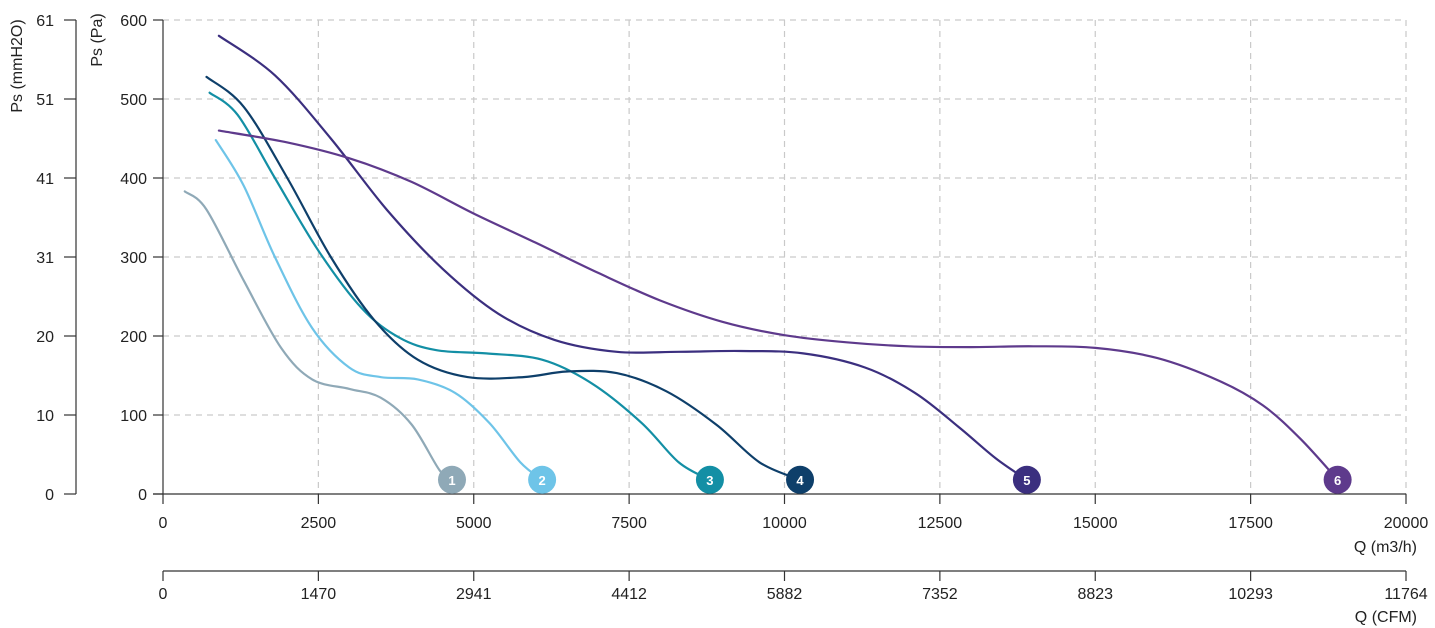 Image resolution: width=1435 pixels, height=628 pixels. I want to click on y-tick-label-pa: 100, so click(133, 416).